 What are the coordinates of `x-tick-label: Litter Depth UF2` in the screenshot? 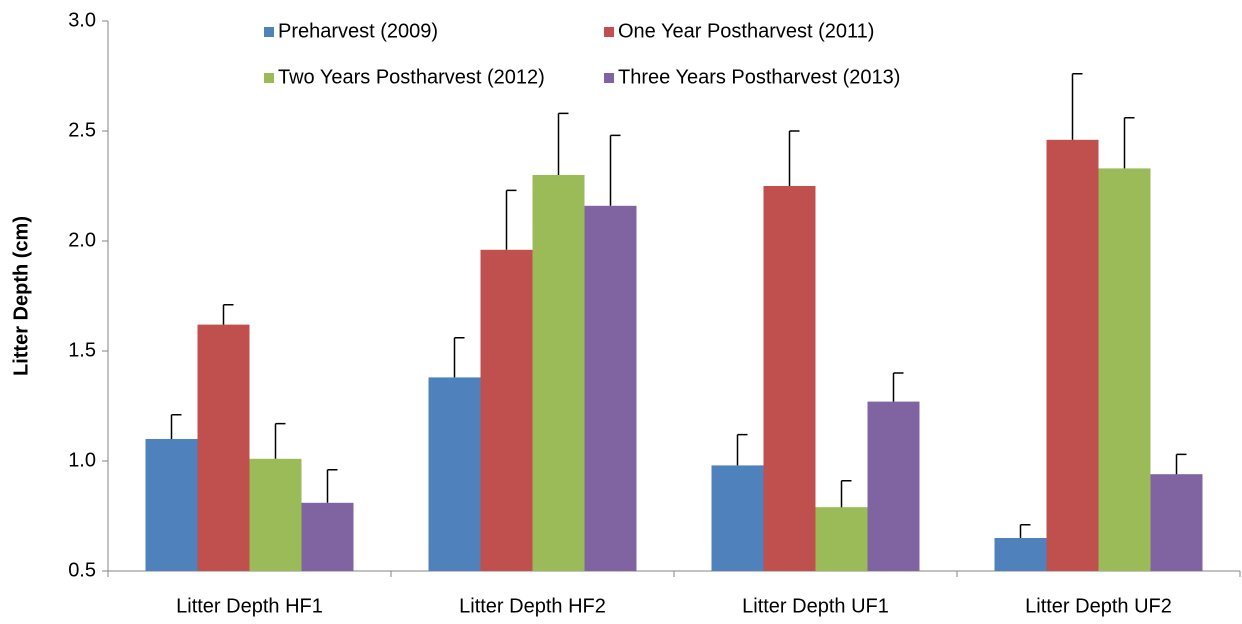 It's located at (1098, 606).